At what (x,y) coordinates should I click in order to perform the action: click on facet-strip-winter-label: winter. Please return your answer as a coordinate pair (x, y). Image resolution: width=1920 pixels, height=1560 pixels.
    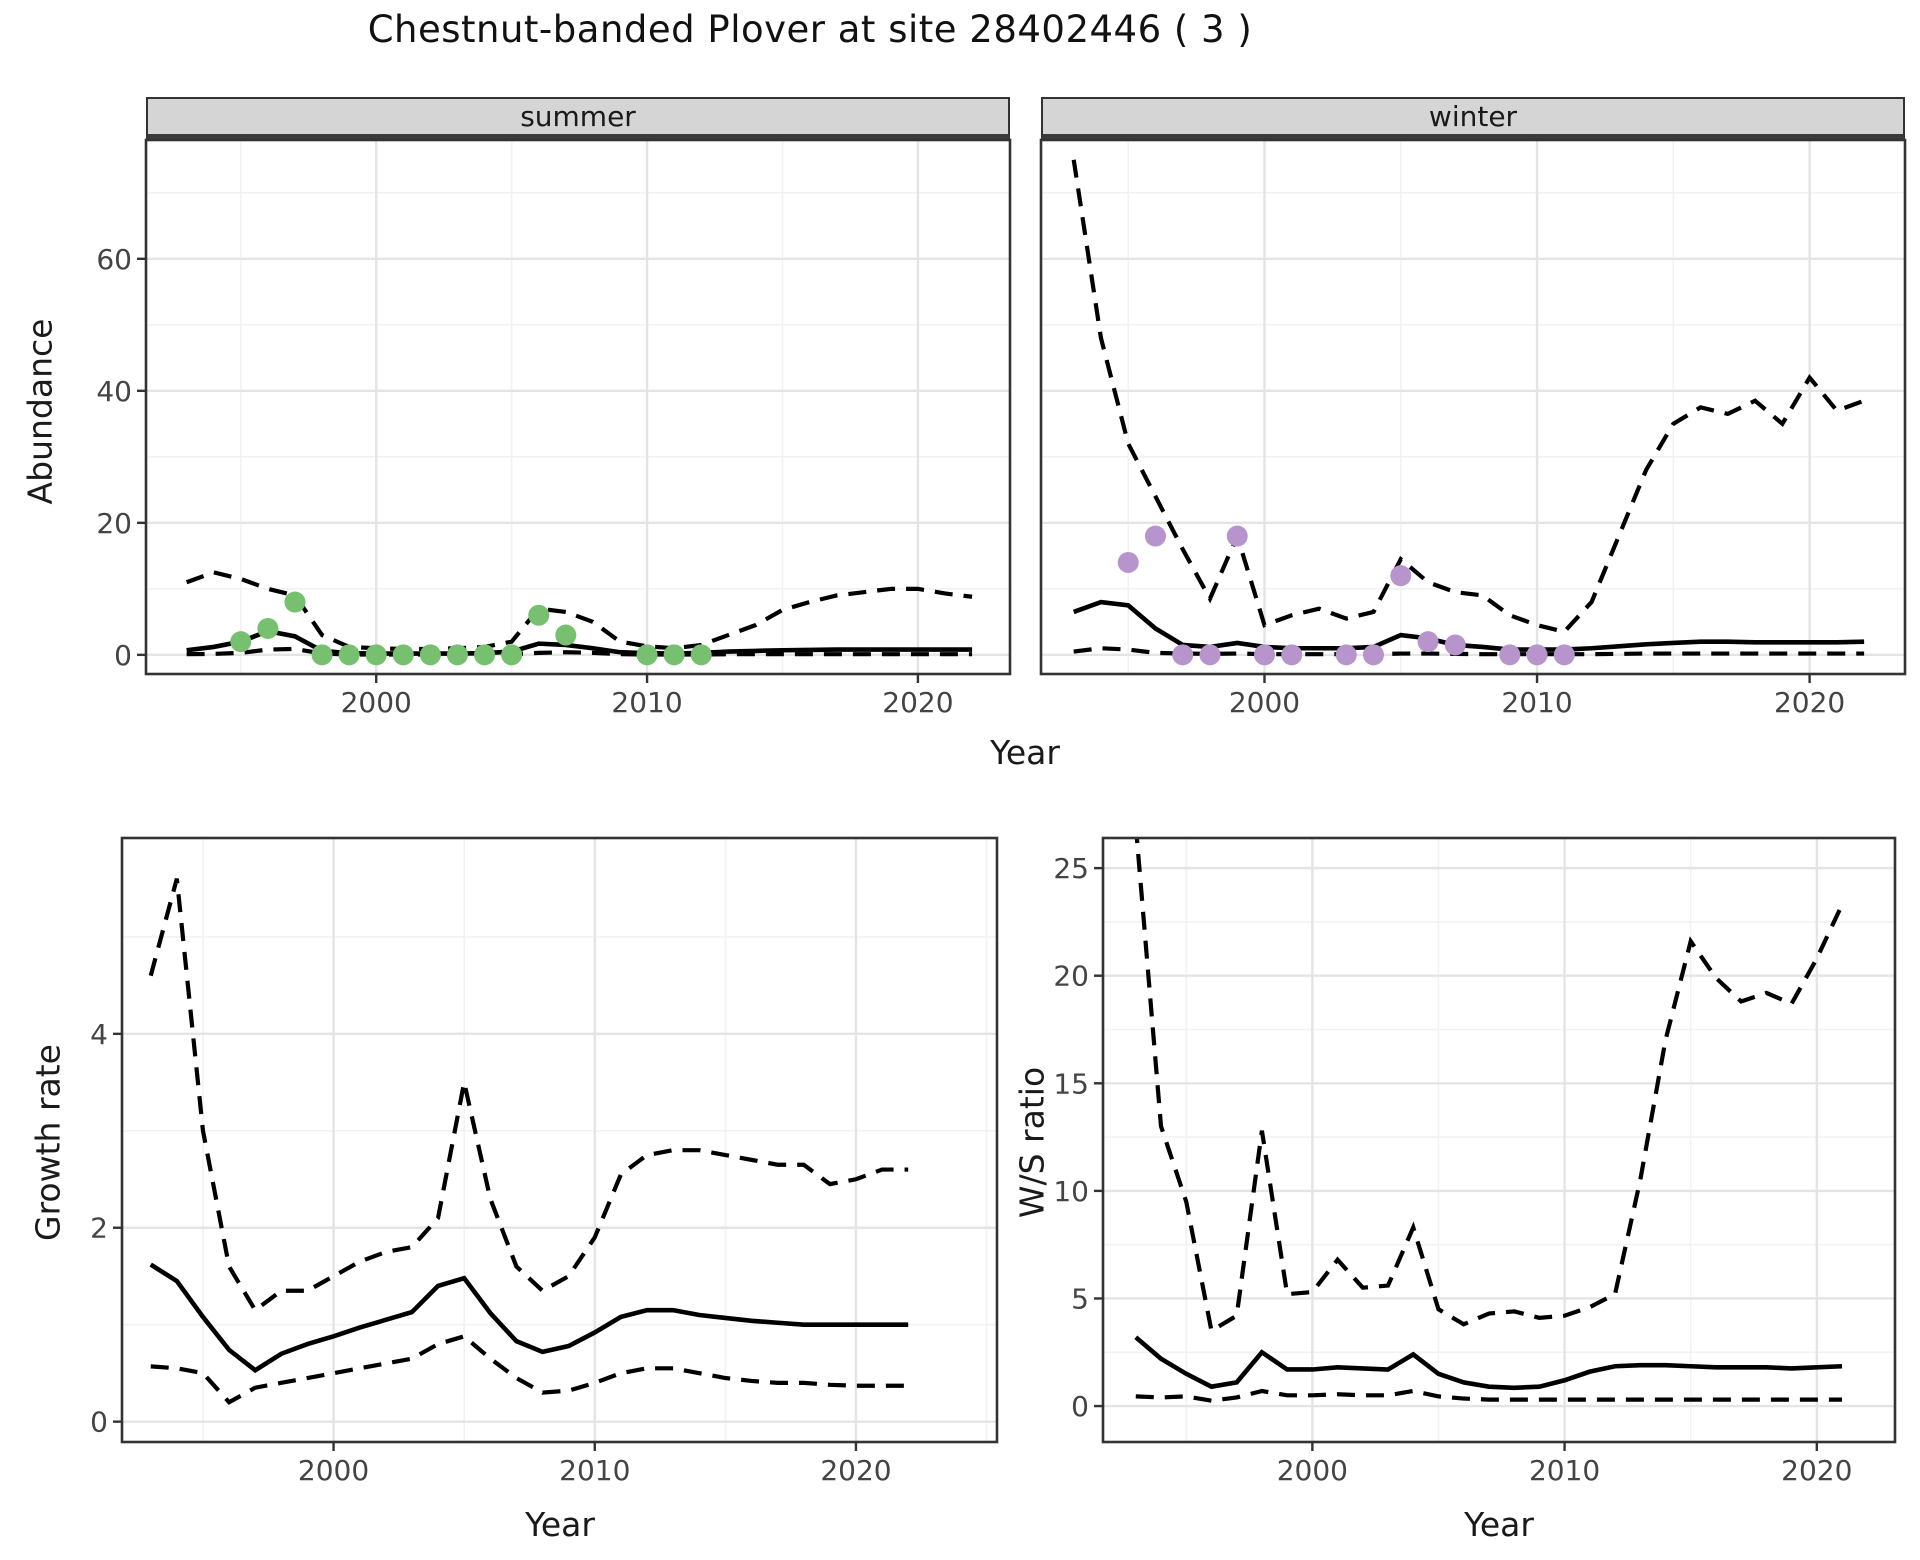
    Looking at the image, I should click on (1473, 116).